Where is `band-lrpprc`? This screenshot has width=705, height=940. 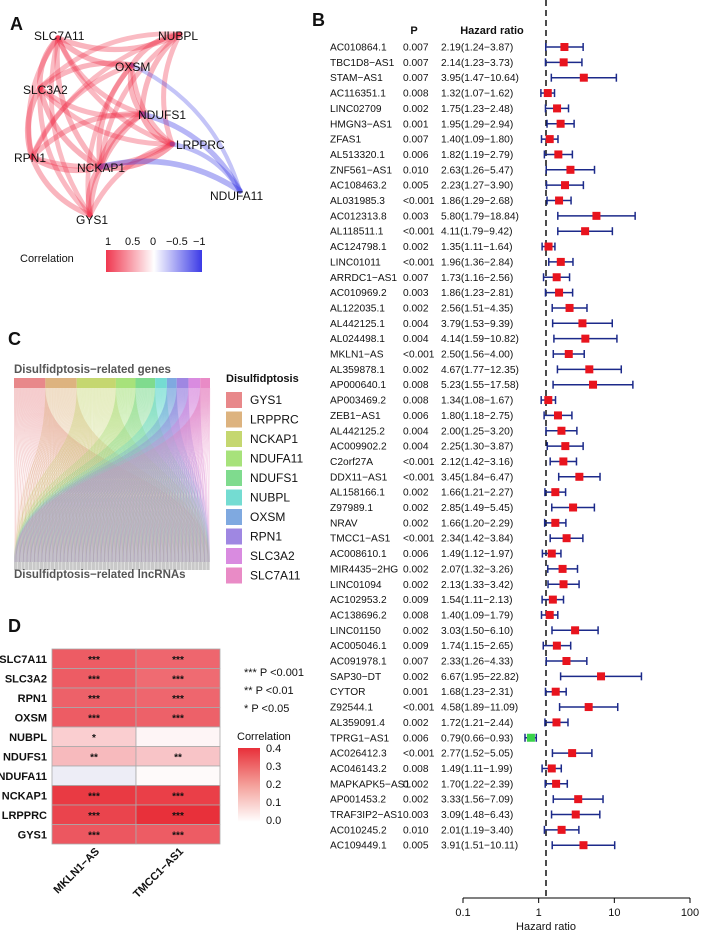 band-lrpprc is located at coordinates (112, 475).